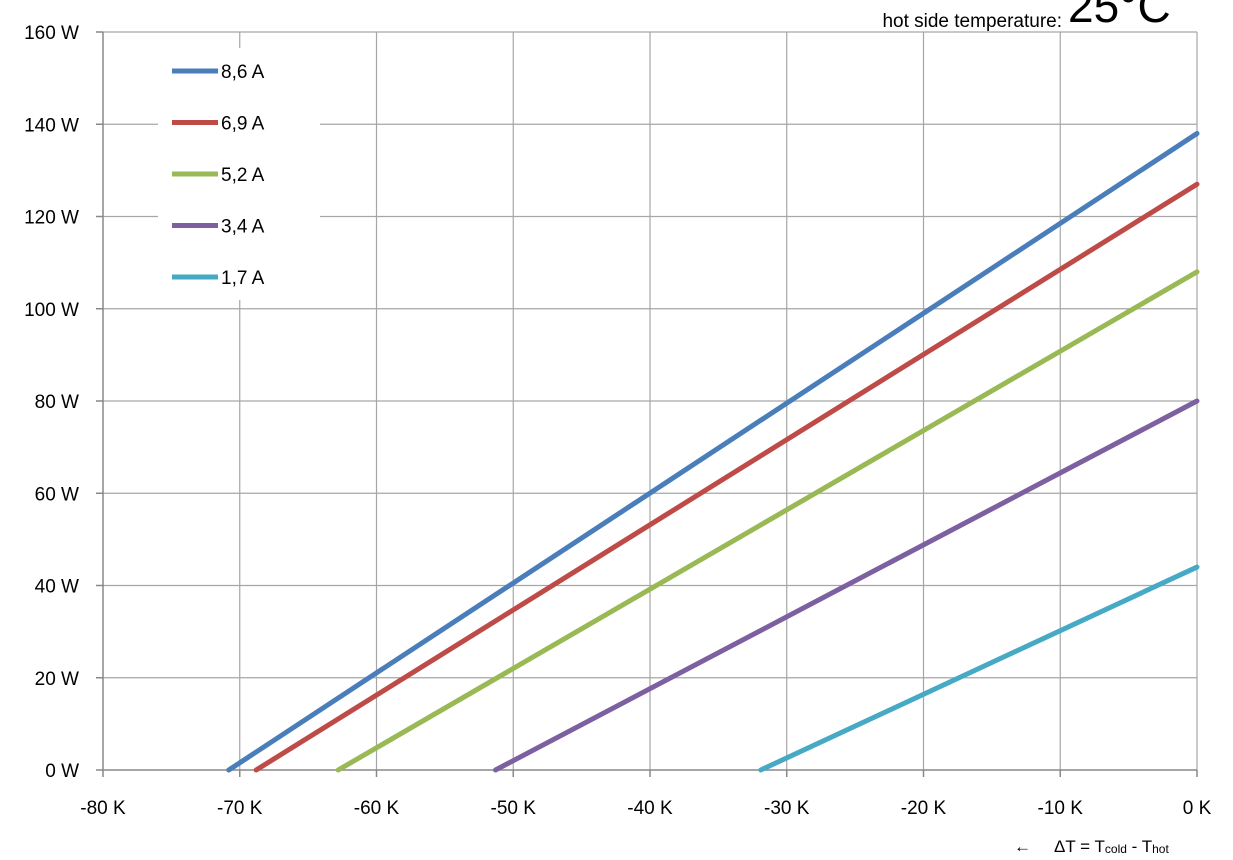 This screenshot has width=1233, height=860. Describe the element at coordinates (57, 494) in the screenshot. I see `y-tick-label: 60 W` at that location.